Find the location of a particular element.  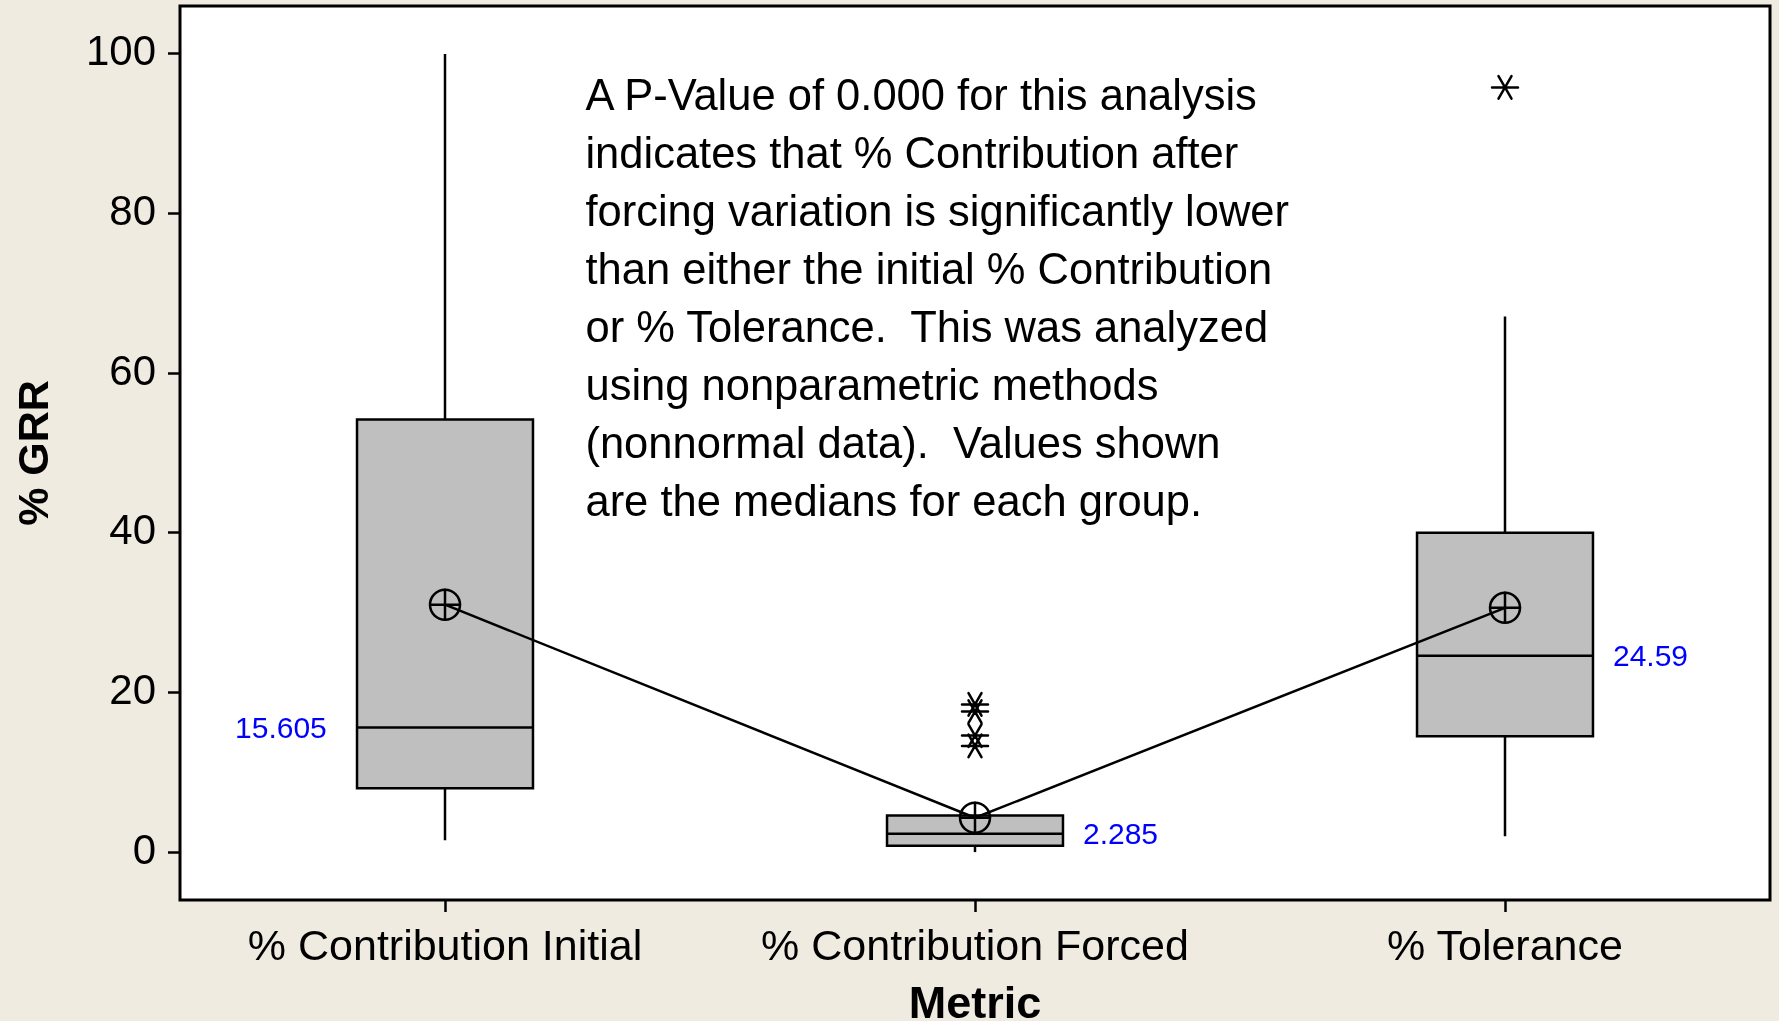

y-tick-label: 40 is located at coordinates (132, 530).